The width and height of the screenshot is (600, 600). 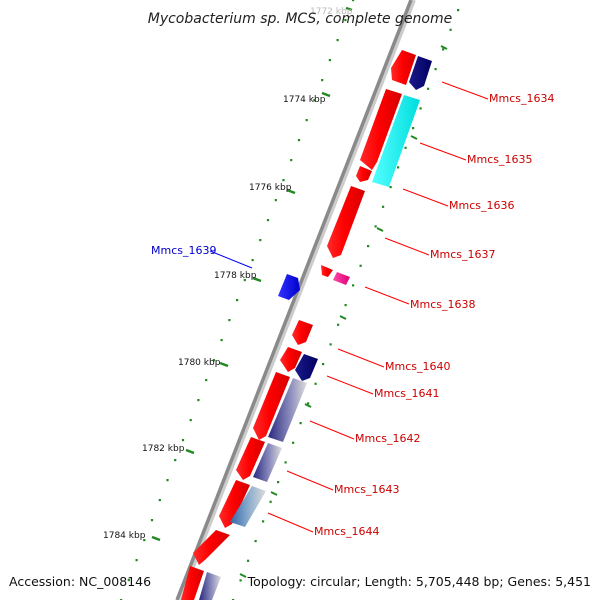 What do you see at coordinates (346, 531) in the screenshot?
I see `gene-label-mmcs-1644: Mmcs_1644` at bounding box center [346, 531].